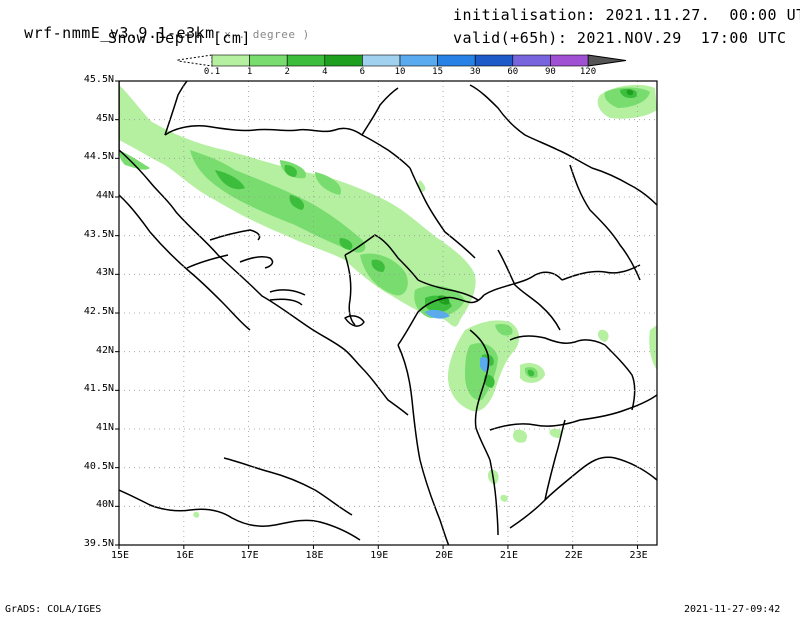 The height and width of the screenshot is (618, 800). Describe the element at coordinates (98, 466) in the screenshot. I see `lat-label: 40.5N` at that location.